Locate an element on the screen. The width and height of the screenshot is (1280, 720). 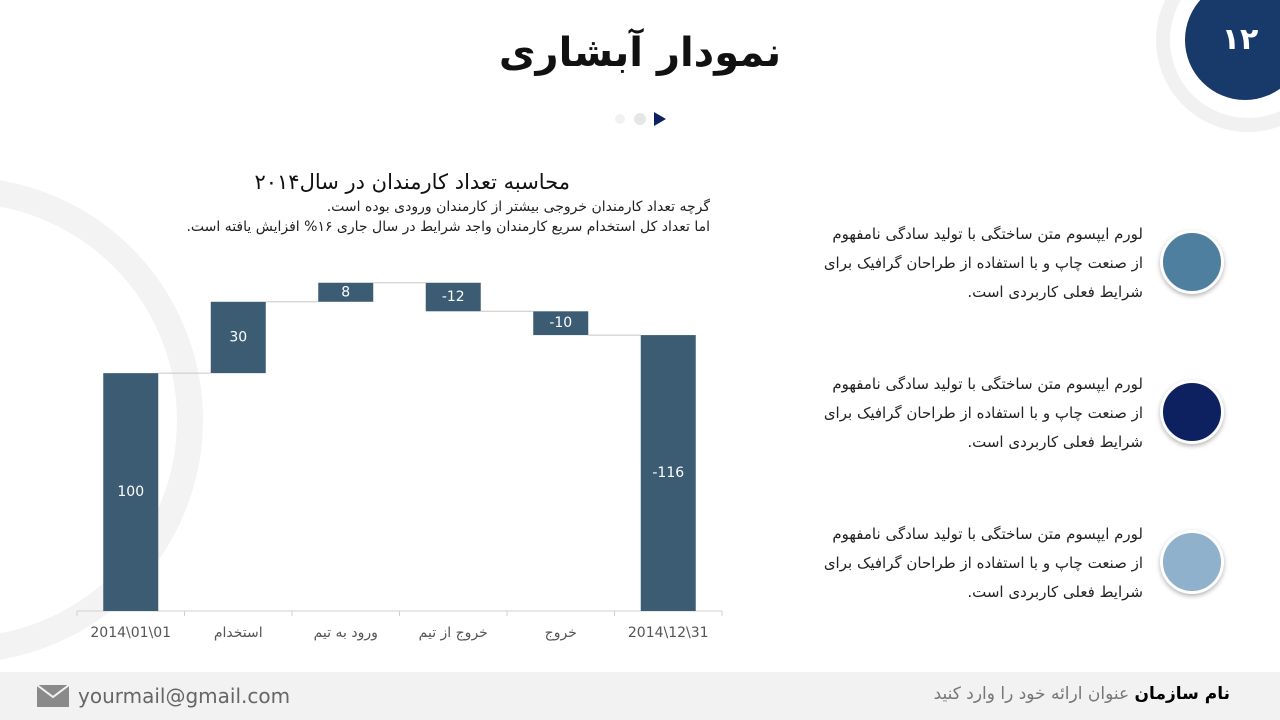
mail-icon is located at coordinates (53, 696).